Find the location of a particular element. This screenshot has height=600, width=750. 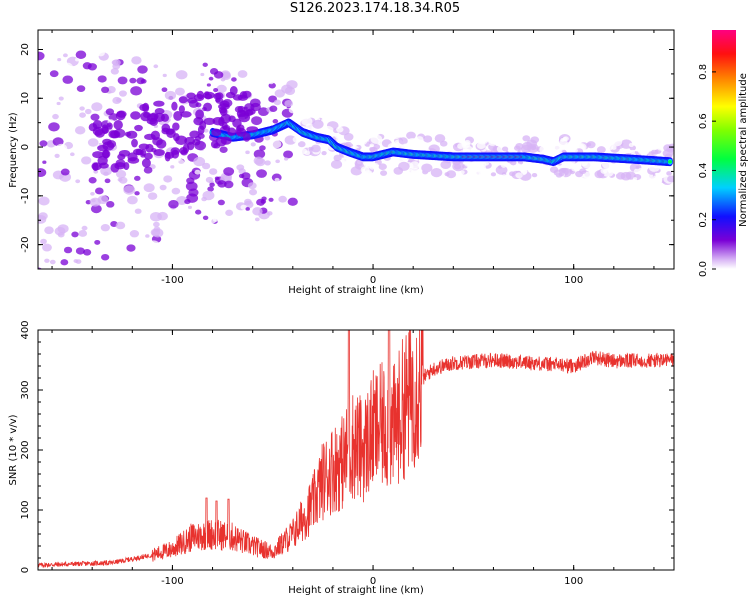

chart-title: S126.2023.174.18.34.R05 is located at coordinates (375, 8).